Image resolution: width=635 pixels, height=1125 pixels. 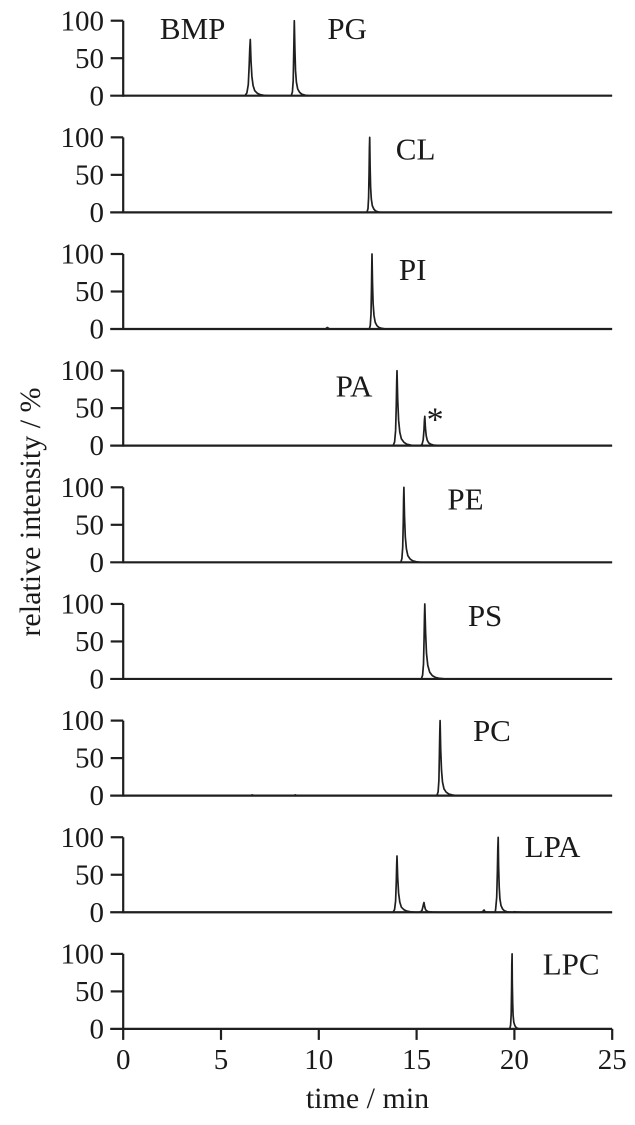 What do you see at coordinates (485, 615) in the screenshot?
I see `panel-label-PS: PS` at bounding box center [485, 615].